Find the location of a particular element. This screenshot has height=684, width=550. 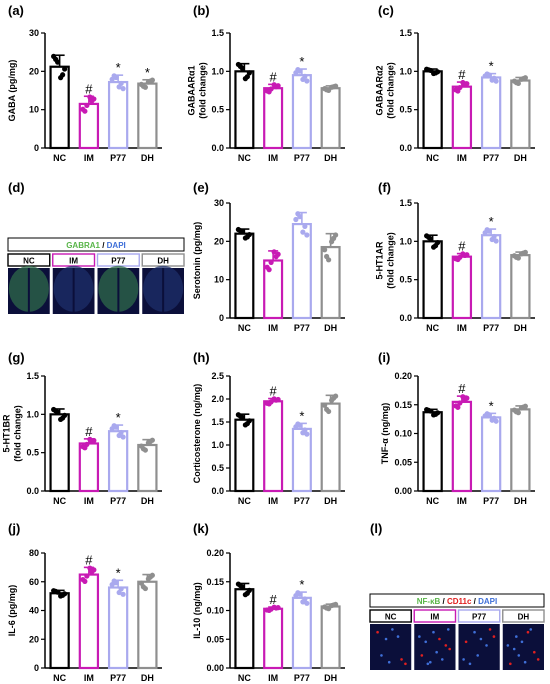

micrograph is located at coordinates (523, 647).